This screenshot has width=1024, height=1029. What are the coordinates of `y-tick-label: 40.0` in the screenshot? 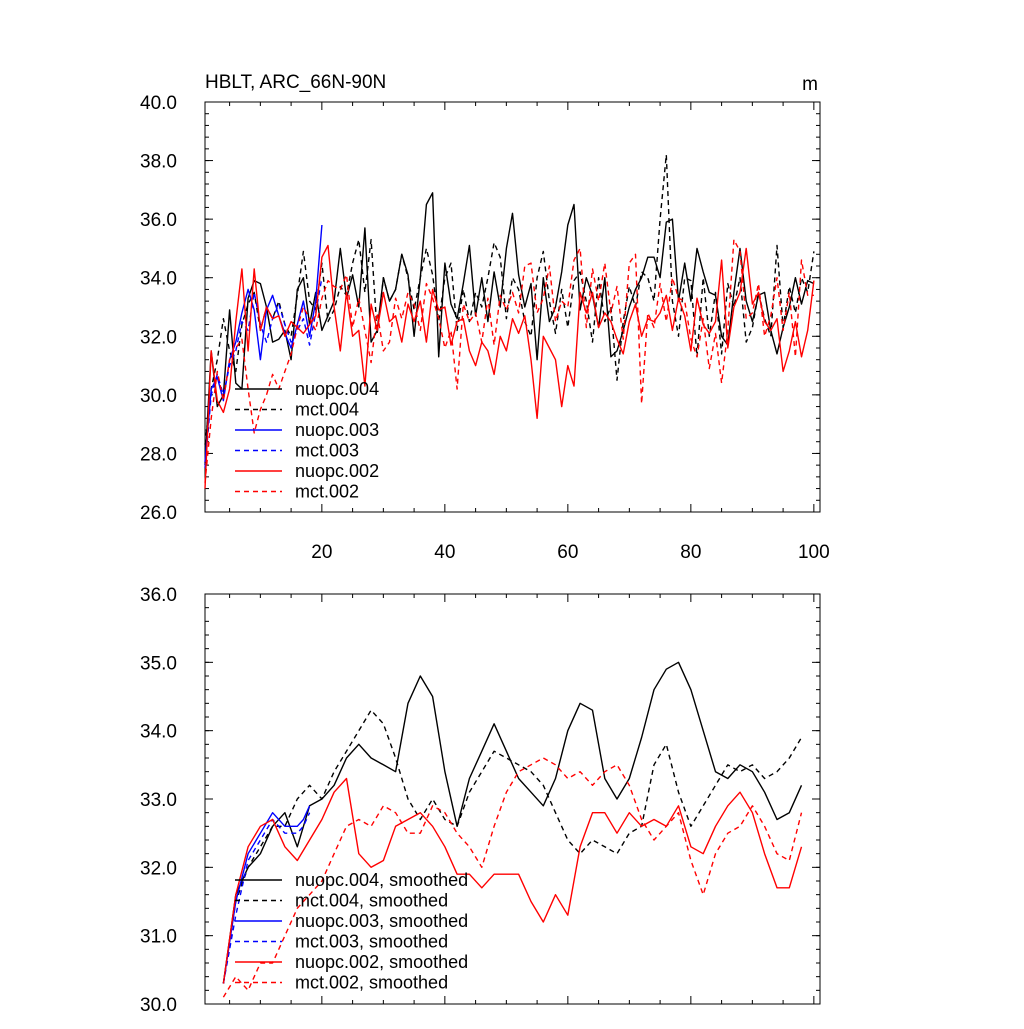 It's located at (158, 103).